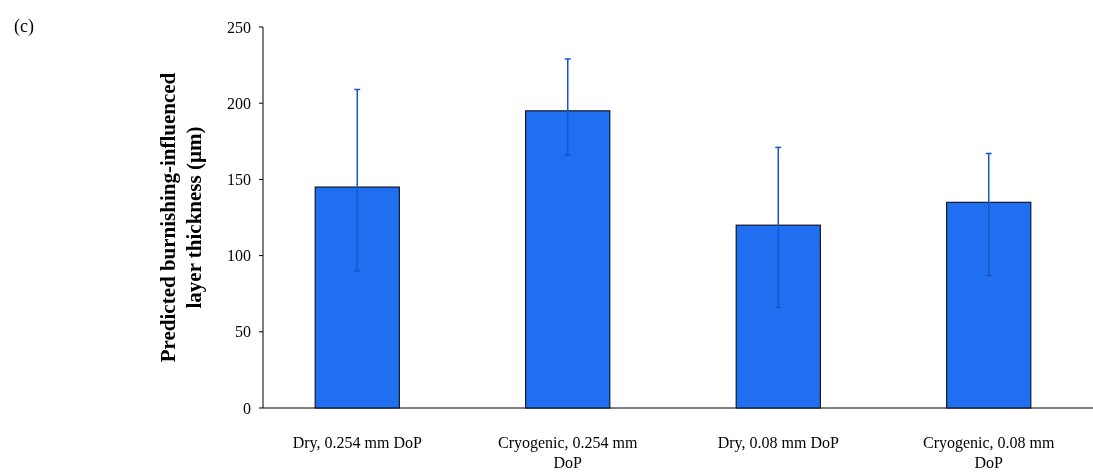 The width and height of the screenshot is (1093, 476). I want to click on x-tick-label: Dry, 0.254 mm DoP, so click(357, 443).